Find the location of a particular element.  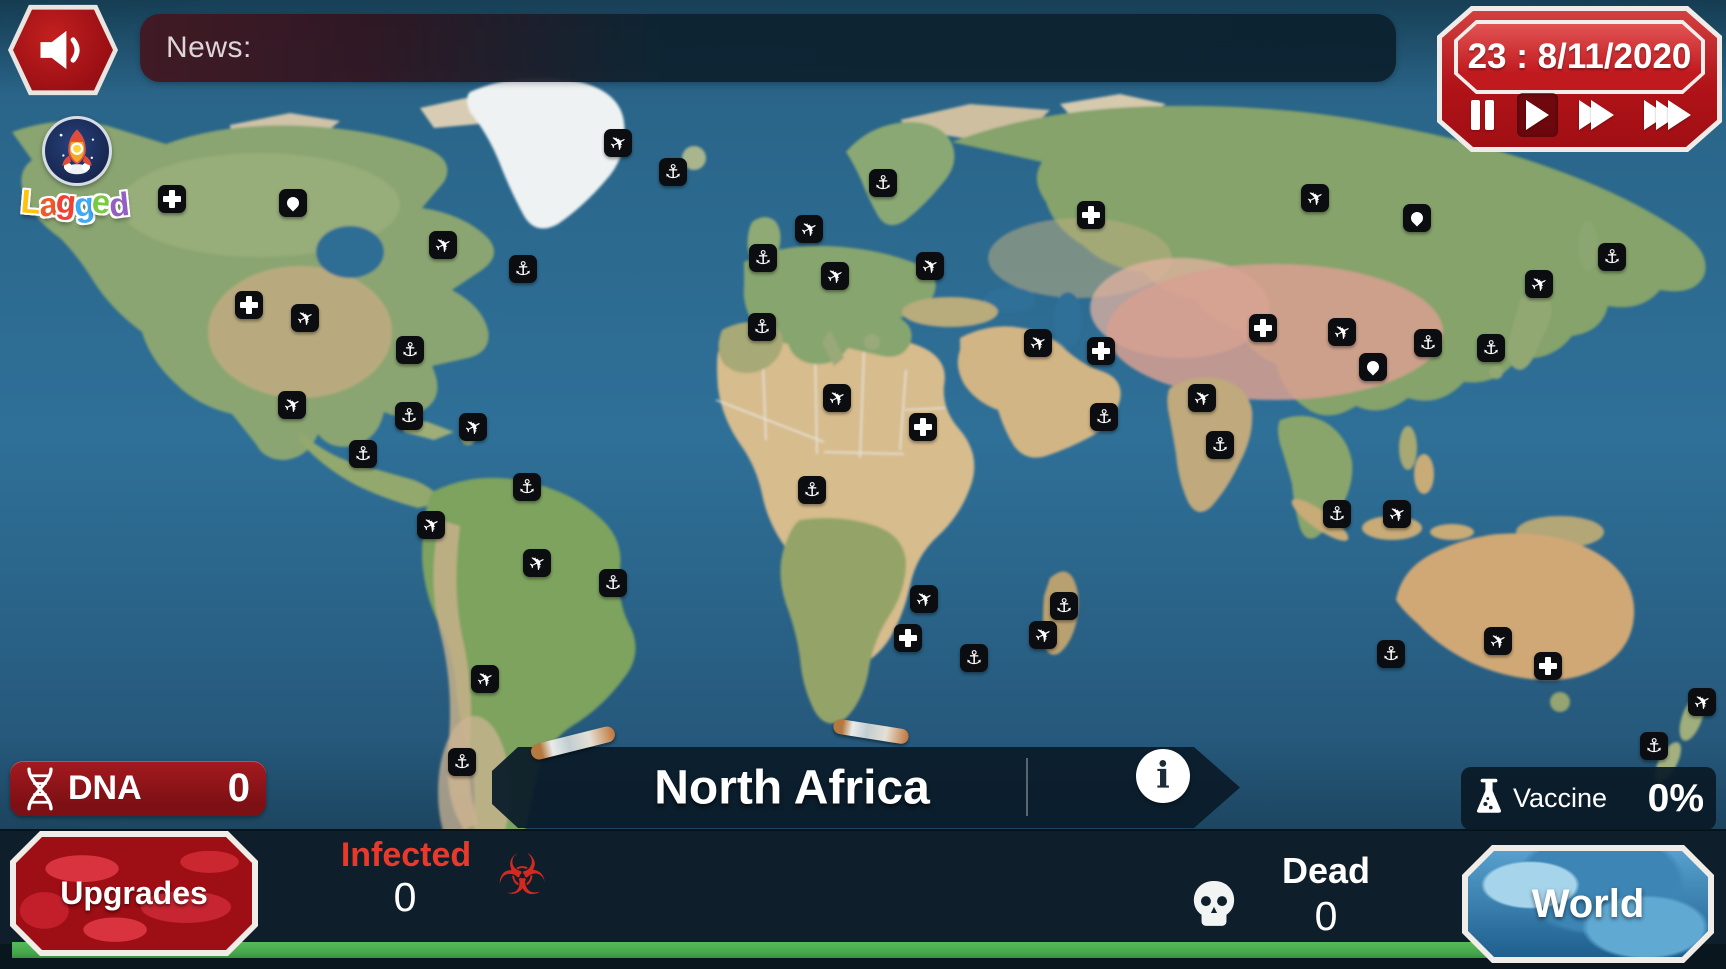

news-bar: News: is located at coordinates (768, 48).